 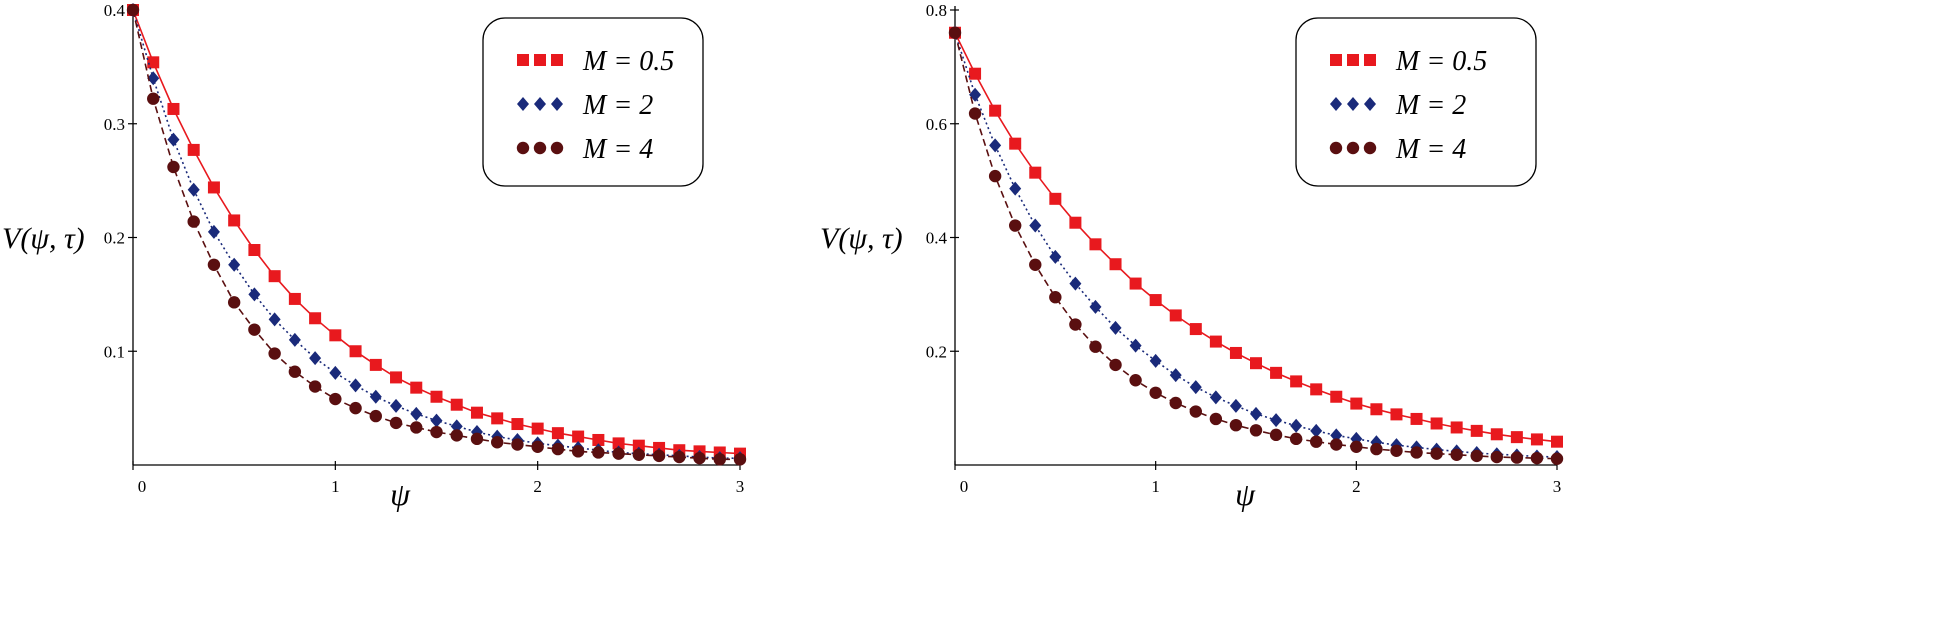 I want to click on y-tick-label: 0.6, so click(x=936, y=124).